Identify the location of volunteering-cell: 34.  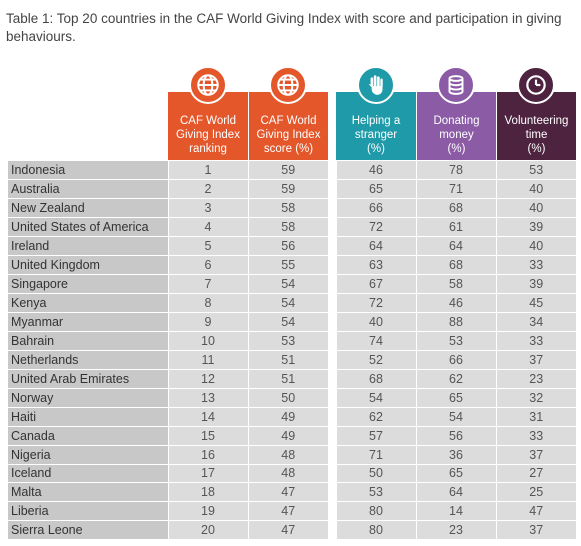
(535, 322).